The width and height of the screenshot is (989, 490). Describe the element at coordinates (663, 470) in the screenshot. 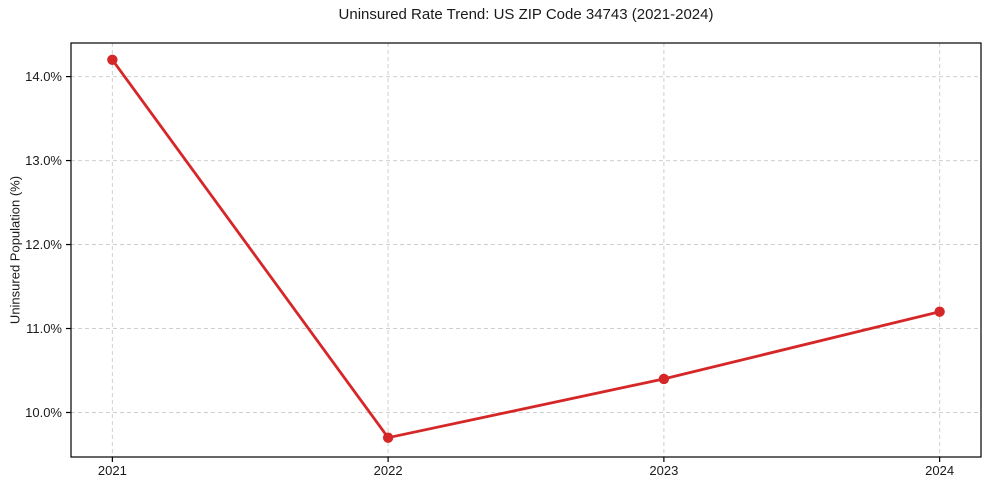

I see `x-tick-label: 2023` at that location.